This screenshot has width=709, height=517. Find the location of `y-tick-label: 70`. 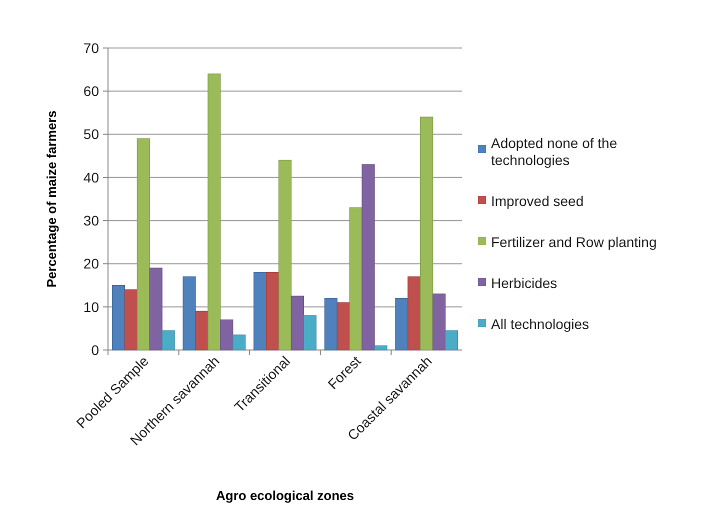

y-tick-label: 70 is located at coordinates (91, 48).